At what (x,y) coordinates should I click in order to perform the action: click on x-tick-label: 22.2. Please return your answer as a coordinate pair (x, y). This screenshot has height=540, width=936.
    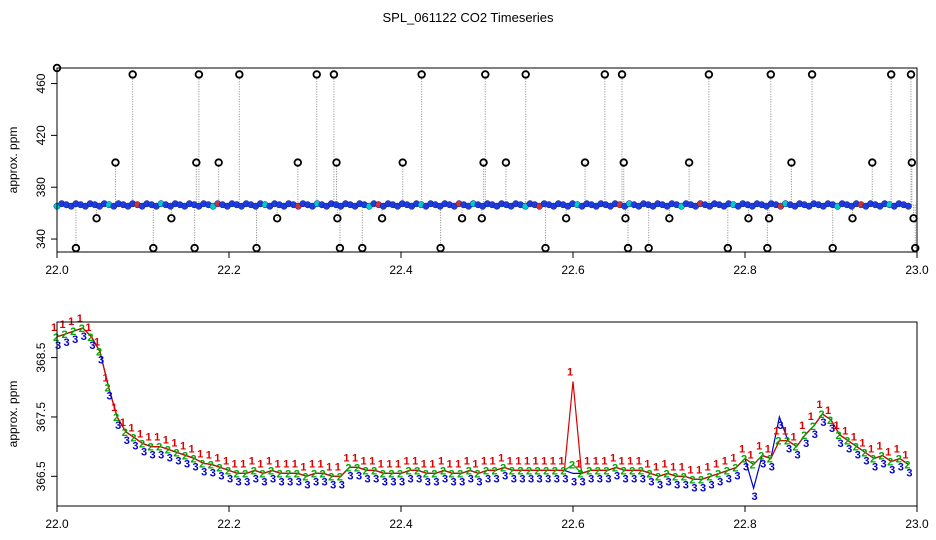
    Looking at the image, I should click on (229, 270).